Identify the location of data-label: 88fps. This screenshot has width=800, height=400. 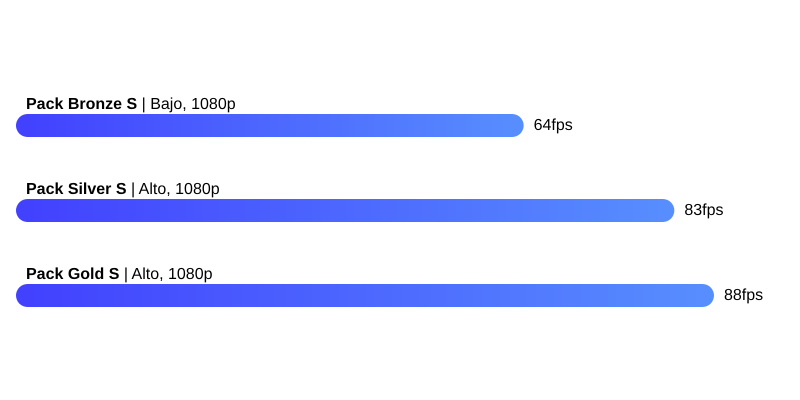
(744, 295).